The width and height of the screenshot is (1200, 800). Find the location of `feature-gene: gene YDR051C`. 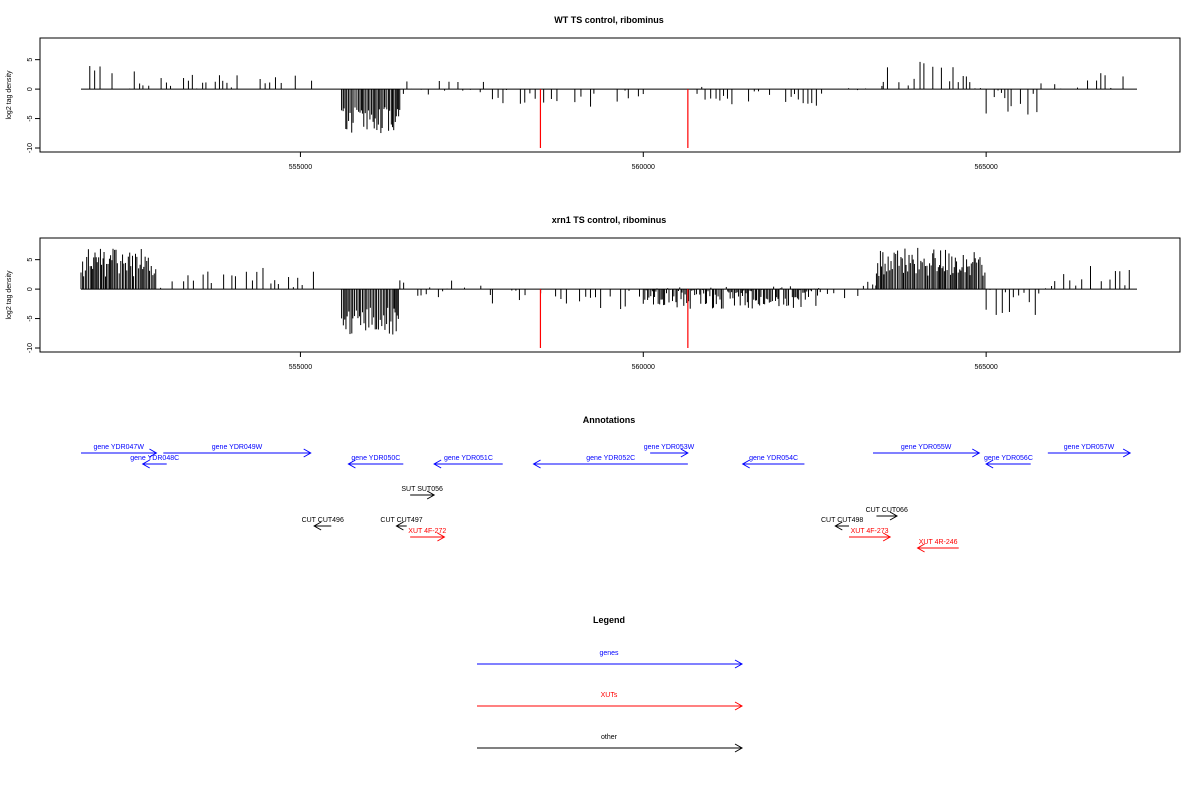

feature-gene: gene YDR051C is located at coordinates (468, 462).